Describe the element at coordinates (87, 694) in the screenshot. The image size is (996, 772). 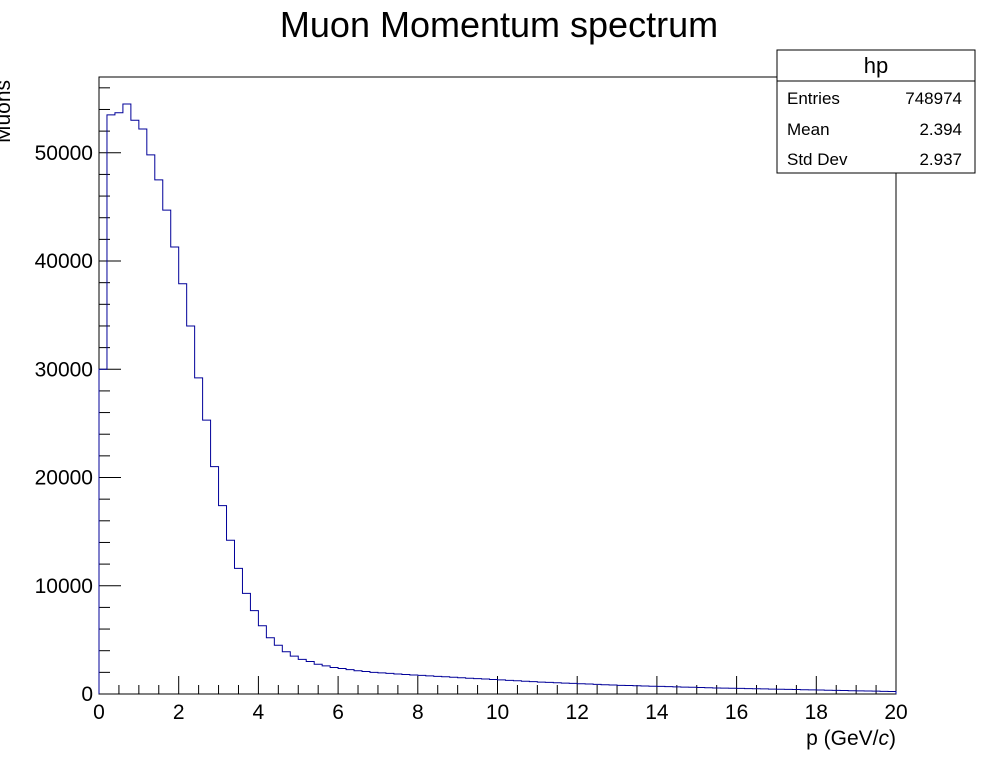
I see `y-tick-label: 0` at that location.